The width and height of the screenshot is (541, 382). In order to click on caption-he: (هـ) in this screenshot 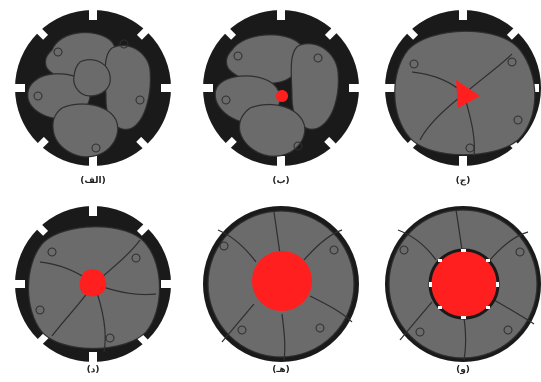, I will do `click(281, 370)`.